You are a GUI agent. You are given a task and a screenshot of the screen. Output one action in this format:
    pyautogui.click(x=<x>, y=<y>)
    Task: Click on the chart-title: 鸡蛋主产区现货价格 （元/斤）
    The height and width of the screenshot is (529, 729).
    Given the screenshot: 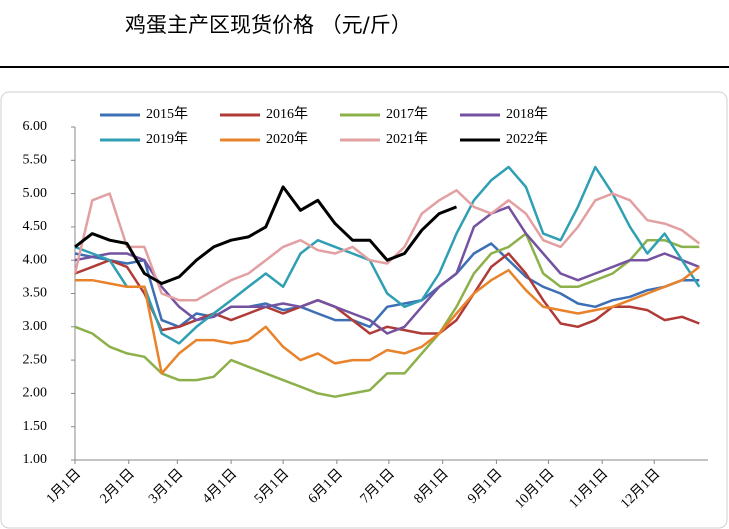 What is the action you would take?
    pyautogui.click(x=268, y=25)
    